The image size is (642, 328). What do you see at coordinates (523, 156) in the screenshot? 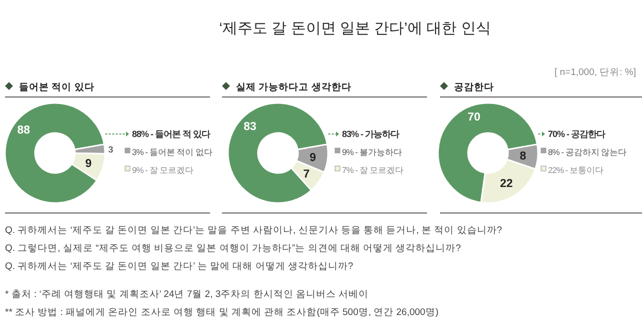
I see `data-label: 8` at bounding box center [523, 156].